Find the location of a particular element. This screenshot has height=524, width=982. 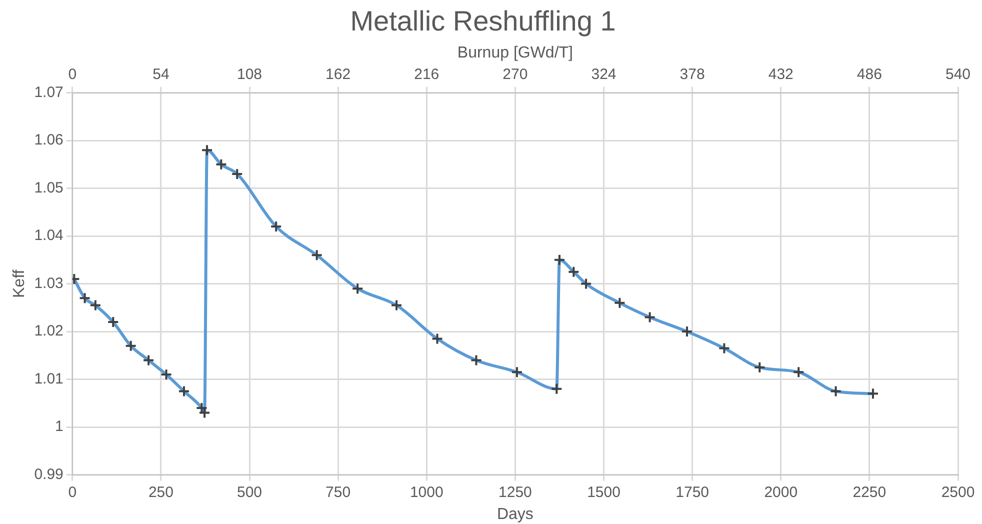

y-tick-label: 0.99 is located at coordinates (49, 474).